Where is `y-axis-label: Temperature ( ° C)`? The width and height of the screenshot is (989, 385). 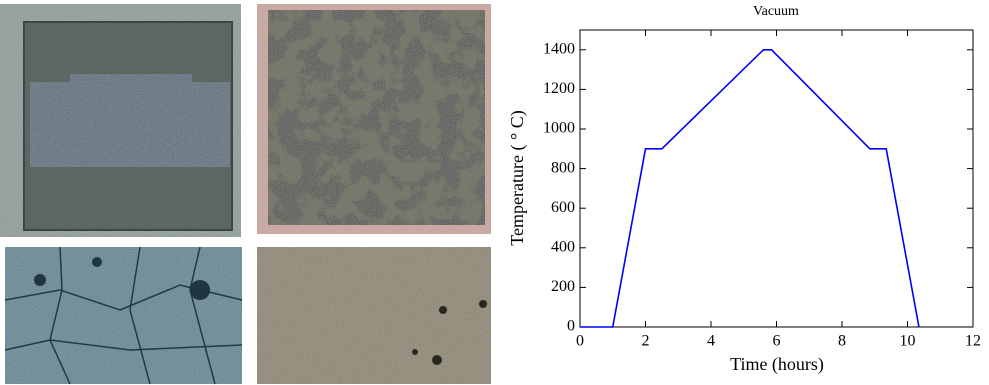 y-axis-label: Temperature ( ° C) is located at coordinates (517, 177).